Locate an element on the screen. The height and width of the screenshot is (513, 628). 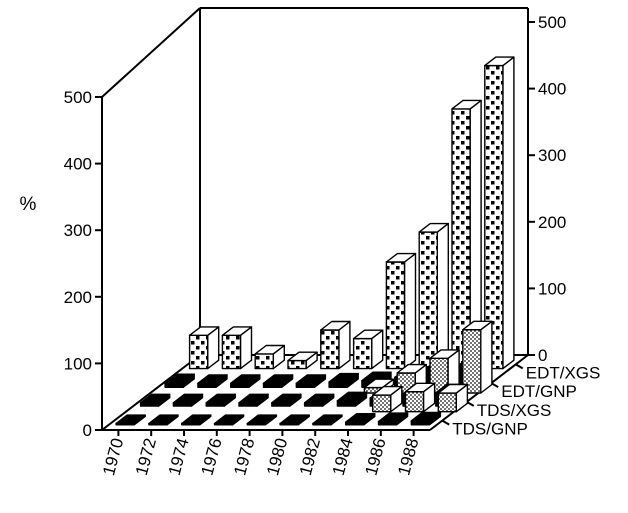
bar-edt-xgs-1976 is located at coordinates (302, 360).